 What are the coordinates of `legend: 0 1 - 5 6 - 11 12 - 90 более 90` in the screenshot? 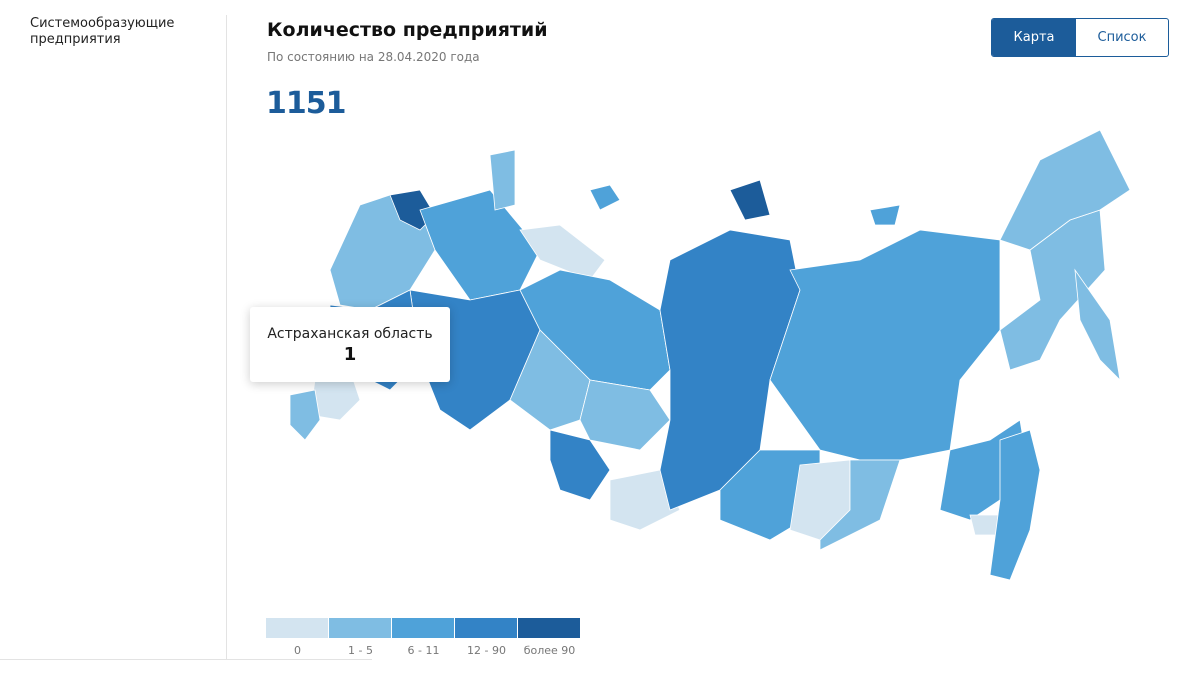 It's located at (423, 637).